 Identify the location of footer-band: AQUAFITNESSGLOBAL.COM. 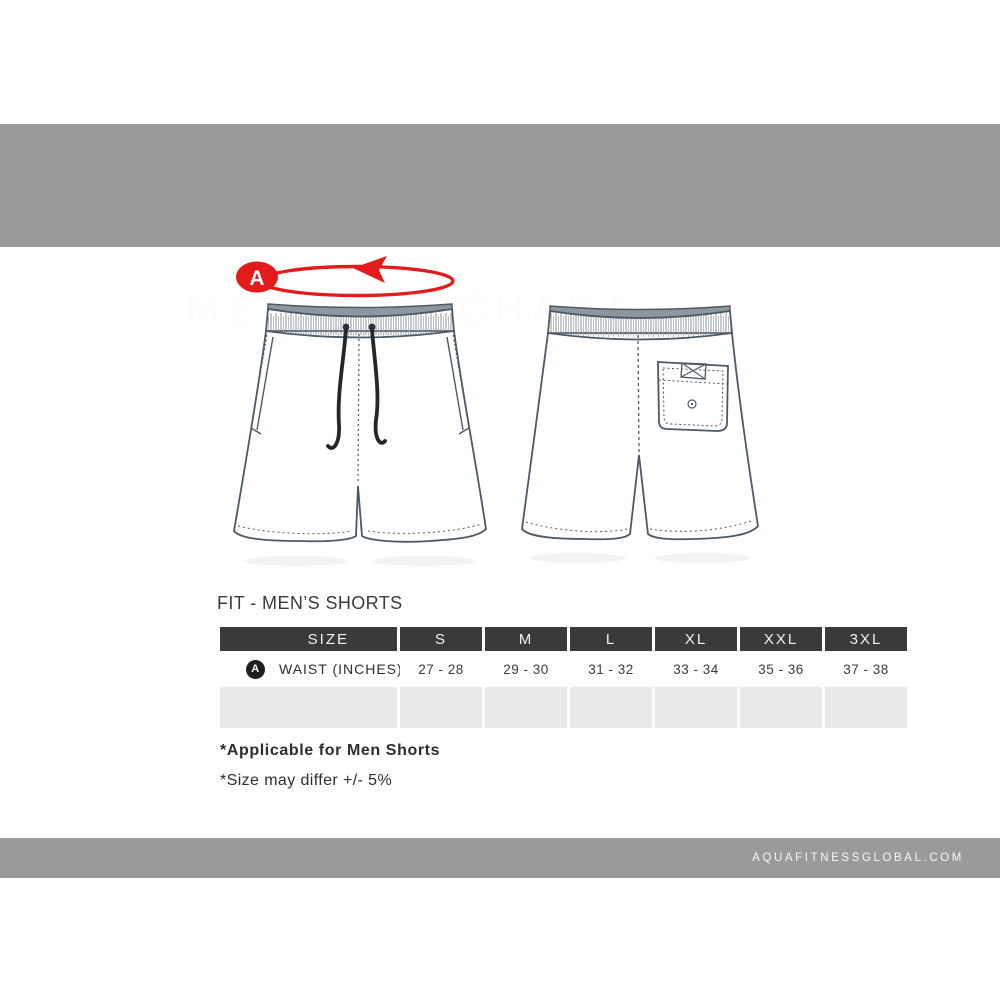
(500, 858).